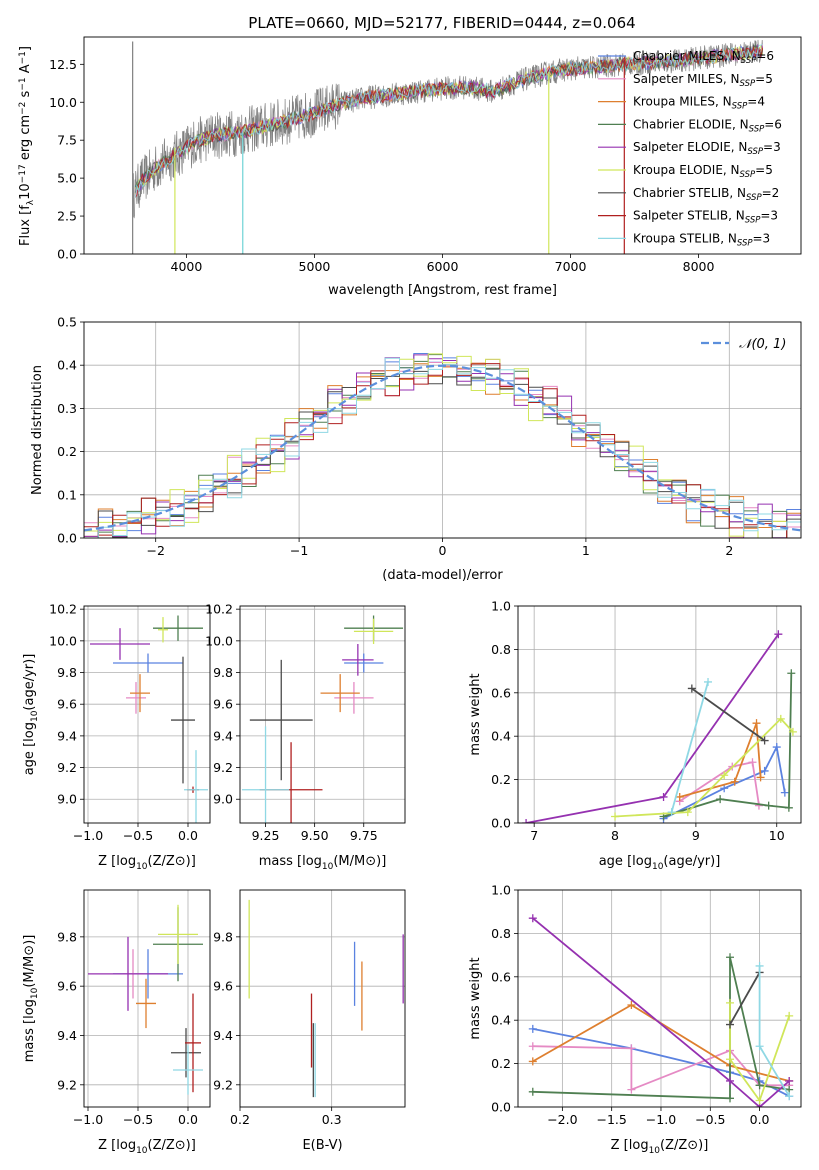 Image resolution: width=819 pixels, height=1170 pixels. Describe the element at coordinates (67, 365) in the screenshot. I see `y-tick-label: 0.4` at that location.